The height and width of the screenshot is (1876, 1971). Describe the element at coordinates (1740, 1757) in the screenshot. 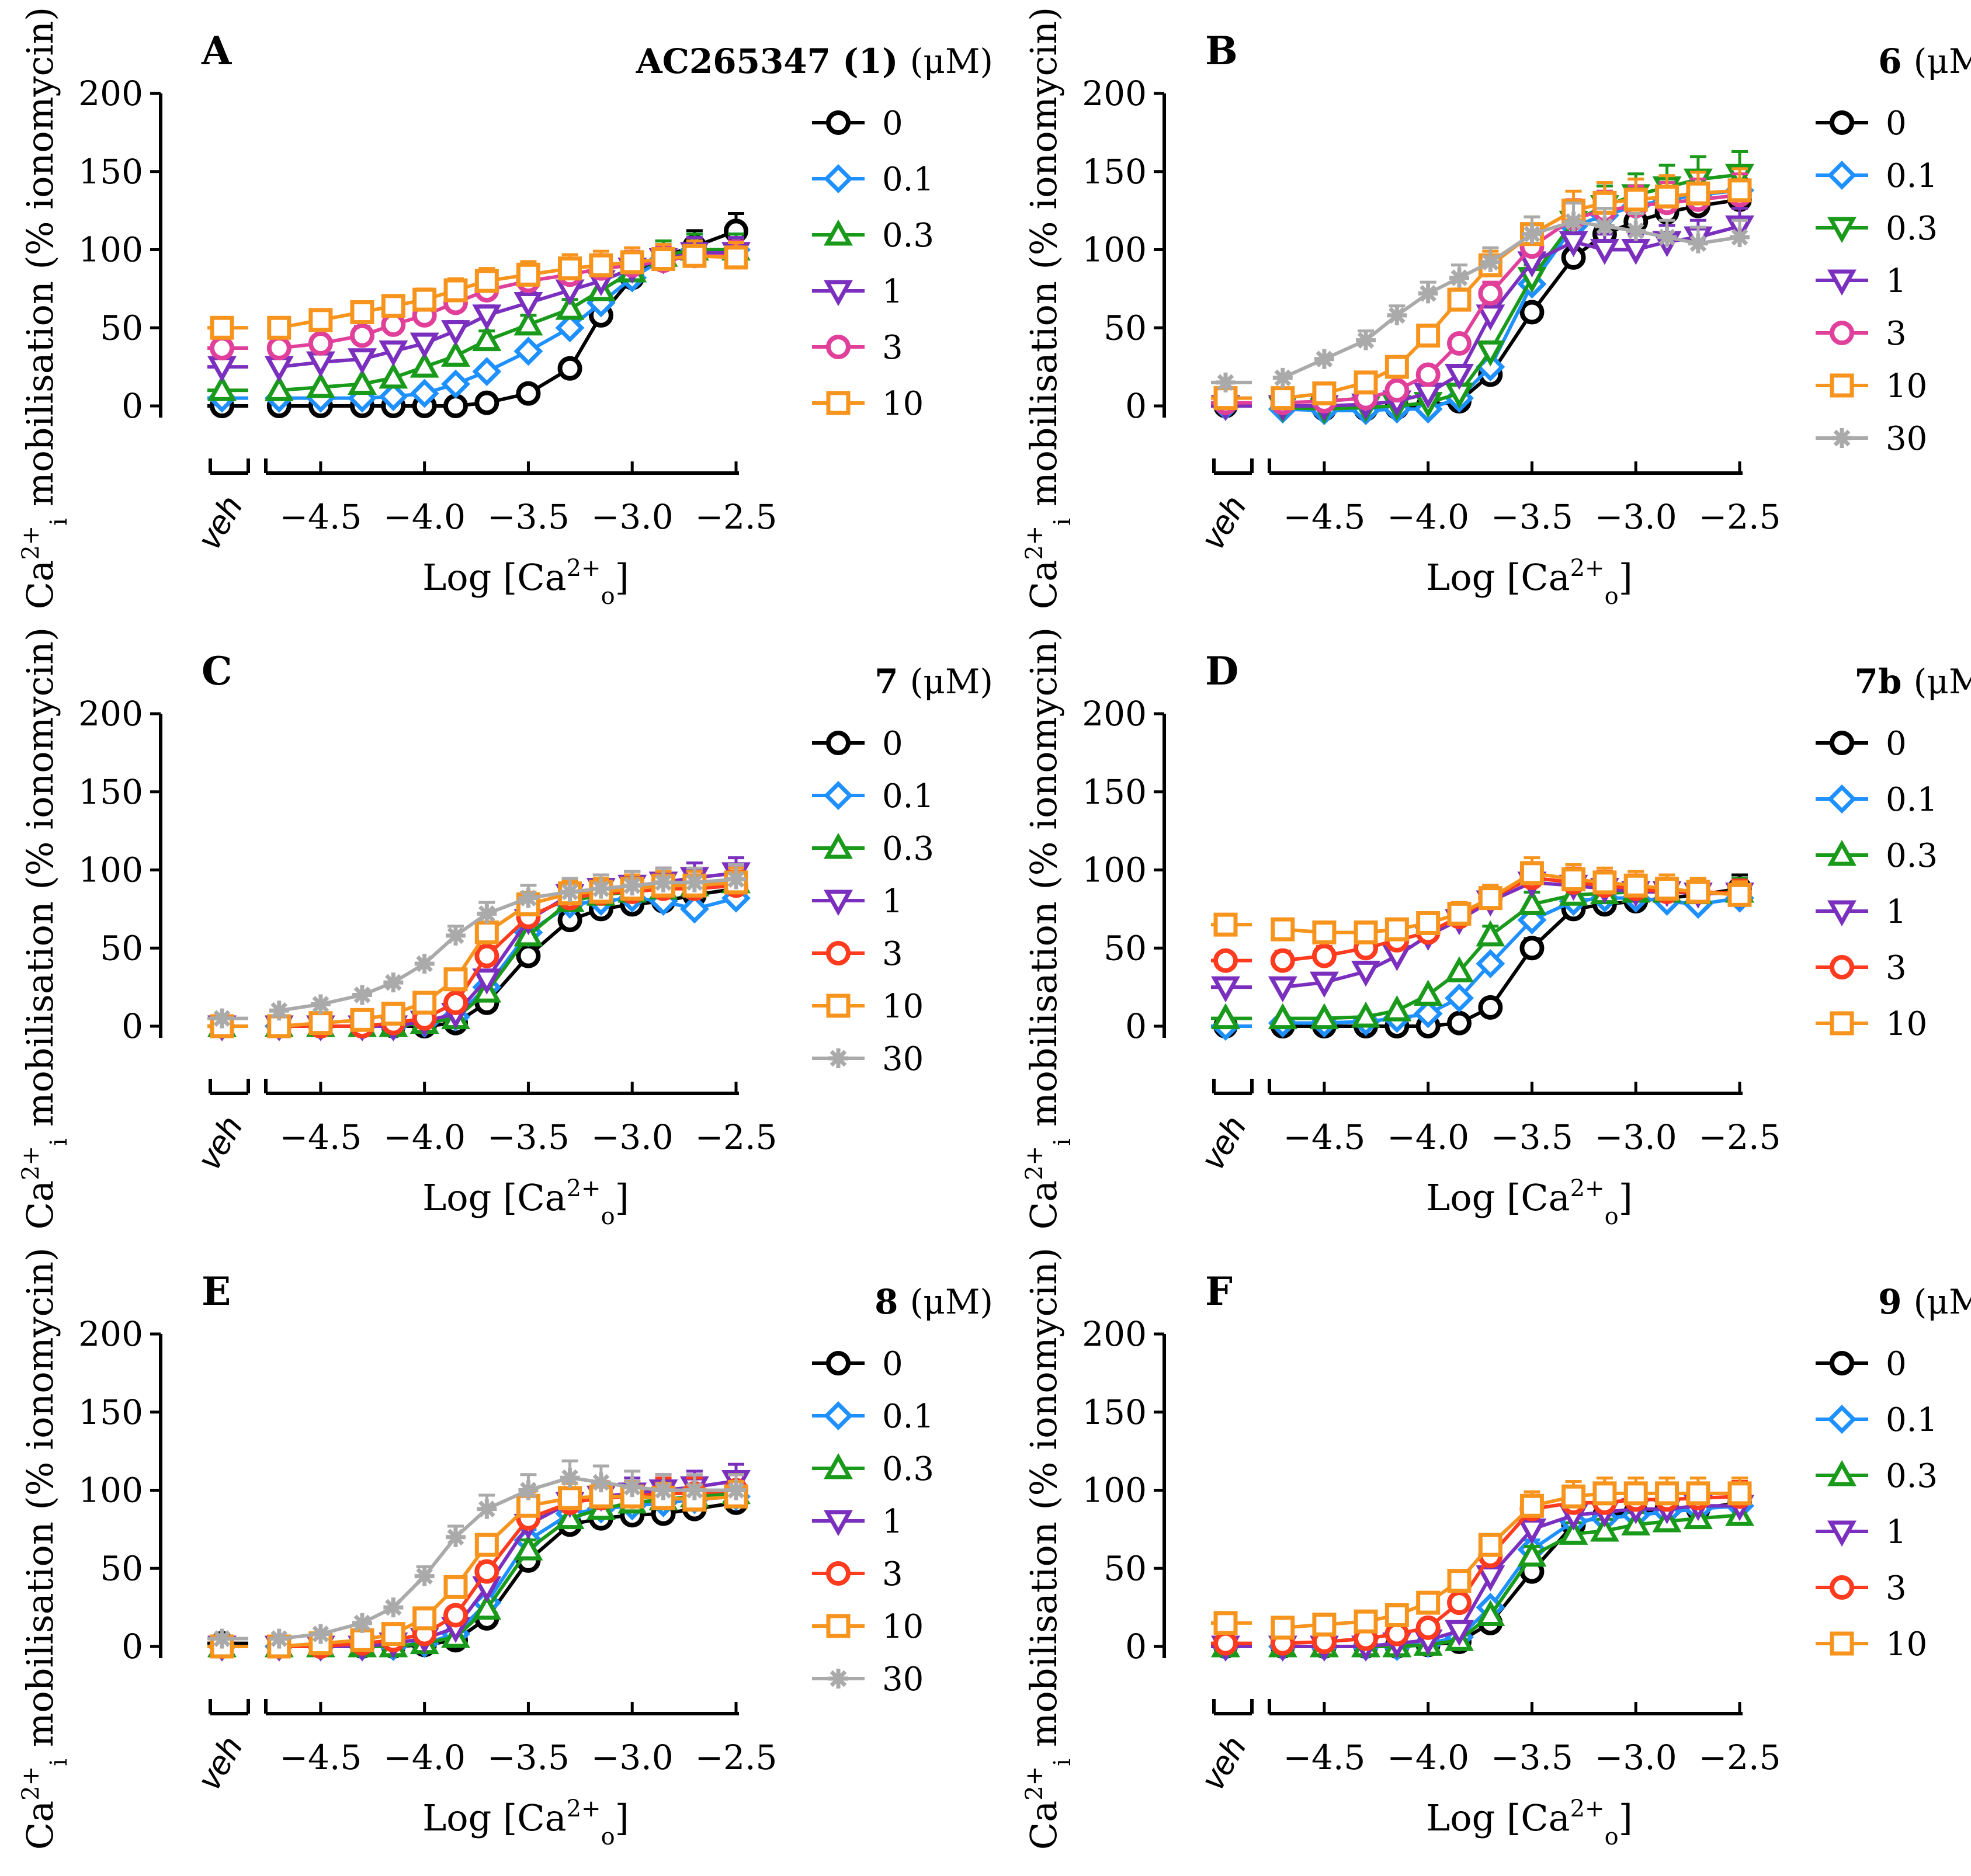

I see `x-tick-label: −2.5` at that location.